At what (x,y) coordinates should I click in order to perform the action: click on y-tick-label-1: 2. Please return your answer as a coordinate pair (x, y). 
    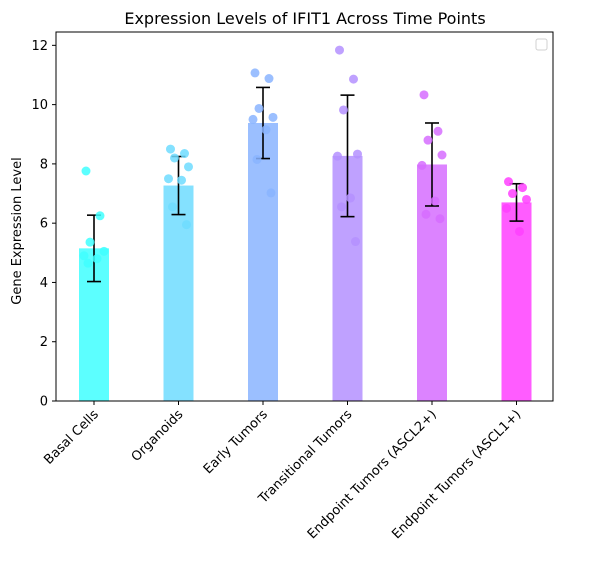
    Looking at the image, I should click on (44, 342).